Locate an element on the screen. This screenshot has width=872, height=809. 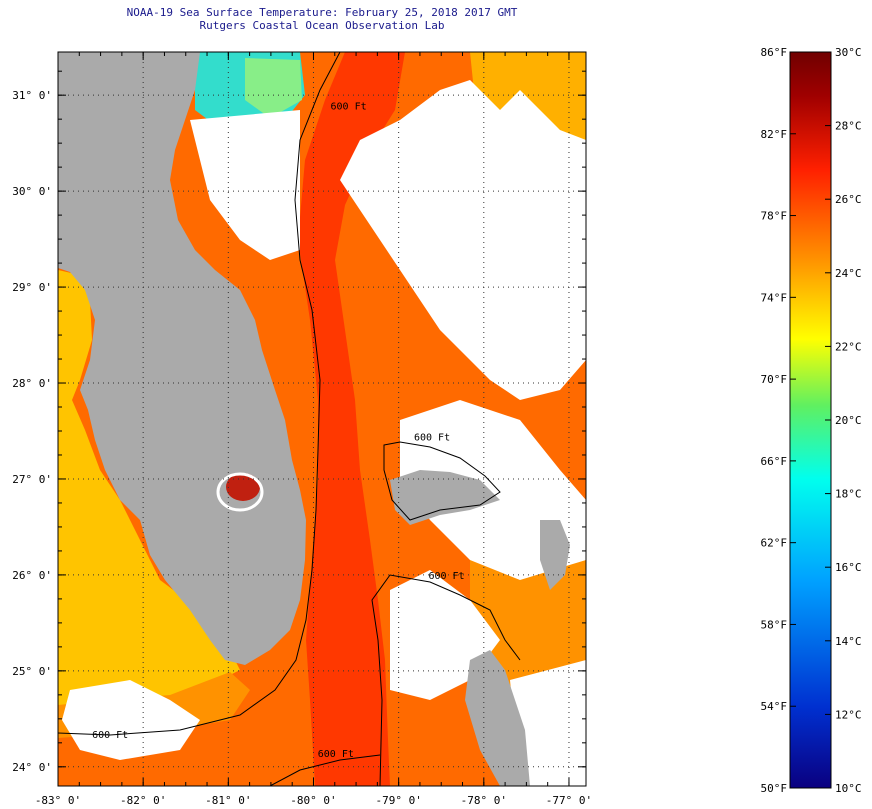
lon-tick-label: -79° 0' is located at coordinates (398, 800).